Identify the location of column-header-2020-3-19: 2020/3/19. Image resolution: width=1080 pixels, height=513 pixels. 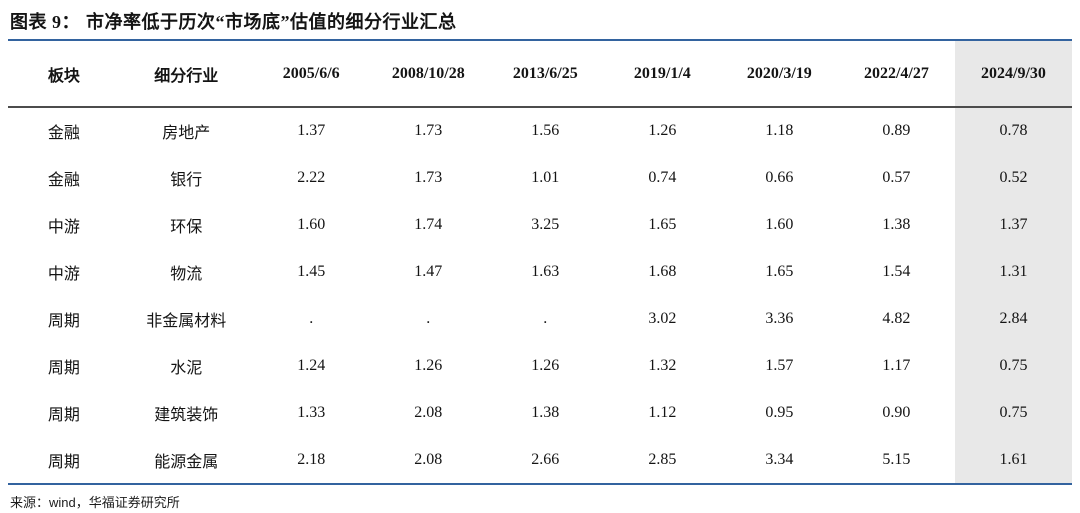
(779, 74).